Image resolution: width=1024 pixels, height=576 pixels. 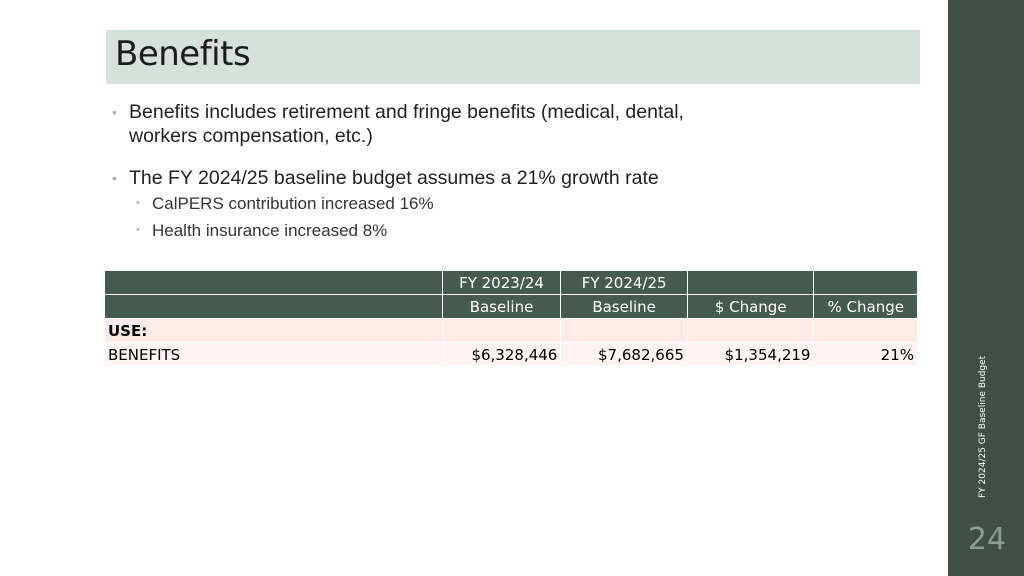 I want to click on title-bar: Benefits, so click(x=513, y=57).